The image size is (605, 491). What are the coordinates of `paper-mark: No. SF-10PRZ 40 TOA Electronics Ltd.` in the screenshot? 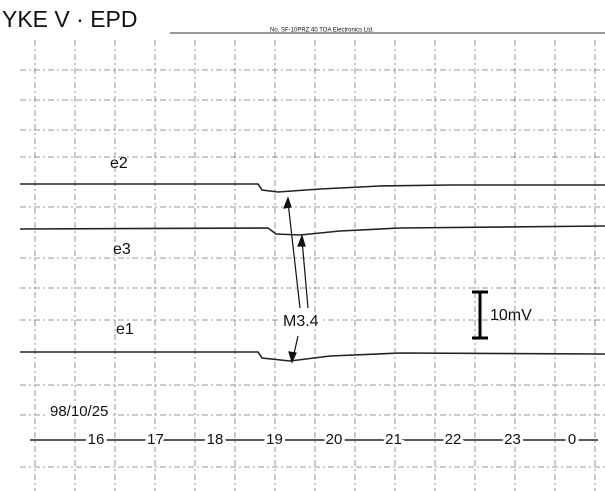 It's located at (322, 31).